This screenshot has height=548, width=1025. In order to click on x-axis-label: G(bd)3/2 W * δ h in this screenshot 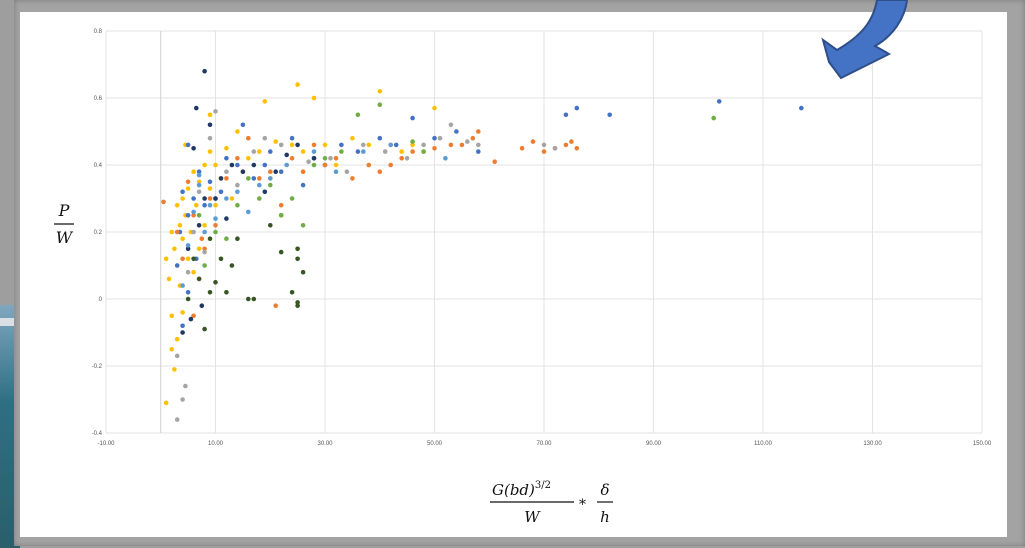, I will do `click(551, 503)`.